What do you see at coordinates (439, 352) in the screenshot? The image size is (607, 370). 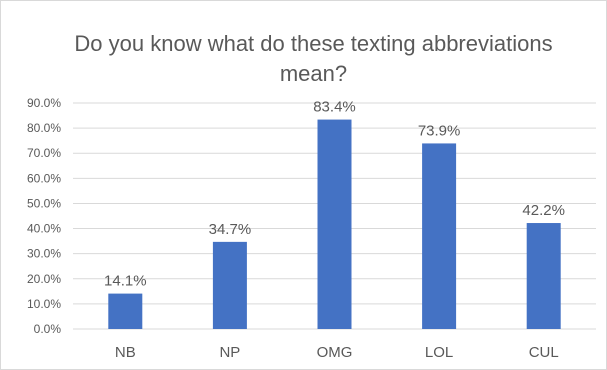 I see `x-tick-label-lol: LOL` at bounding box center [439, 352].